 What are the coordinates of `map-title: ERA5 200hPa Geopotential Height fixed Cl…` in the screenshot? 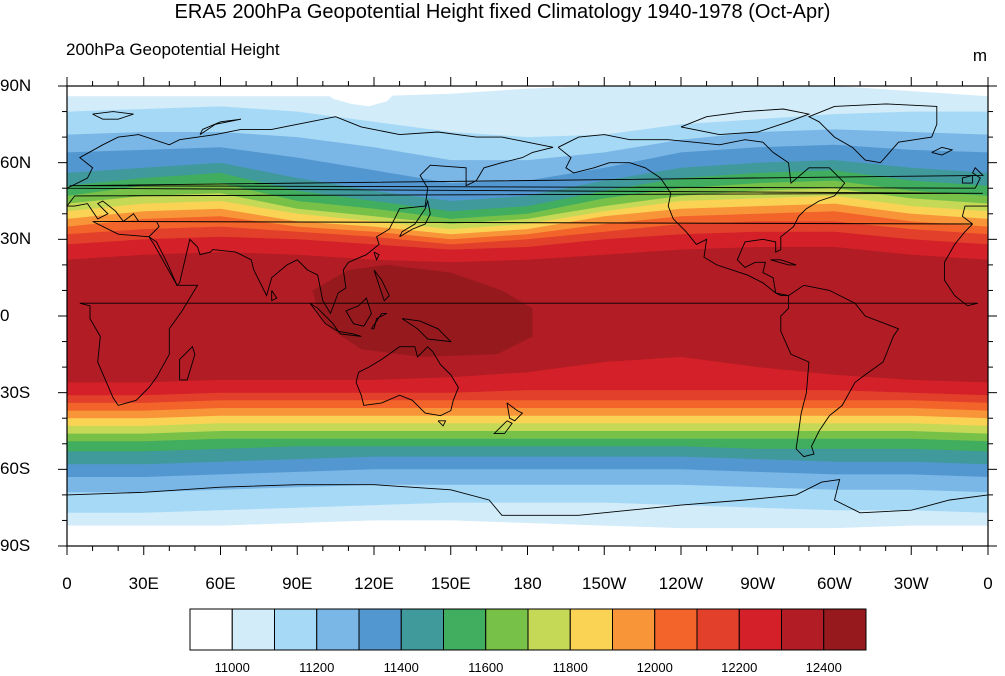 It's located at (502, 12).